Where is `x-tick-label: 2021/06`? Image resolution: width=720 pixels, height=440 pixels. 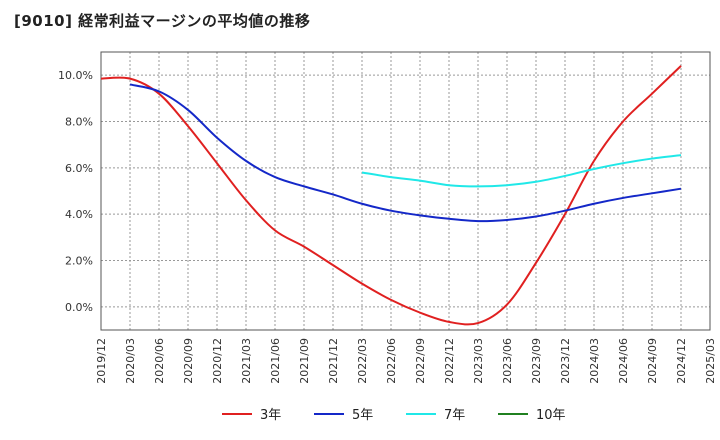
x-tick-label: 2021/06 is located at coordinates (275, 361).